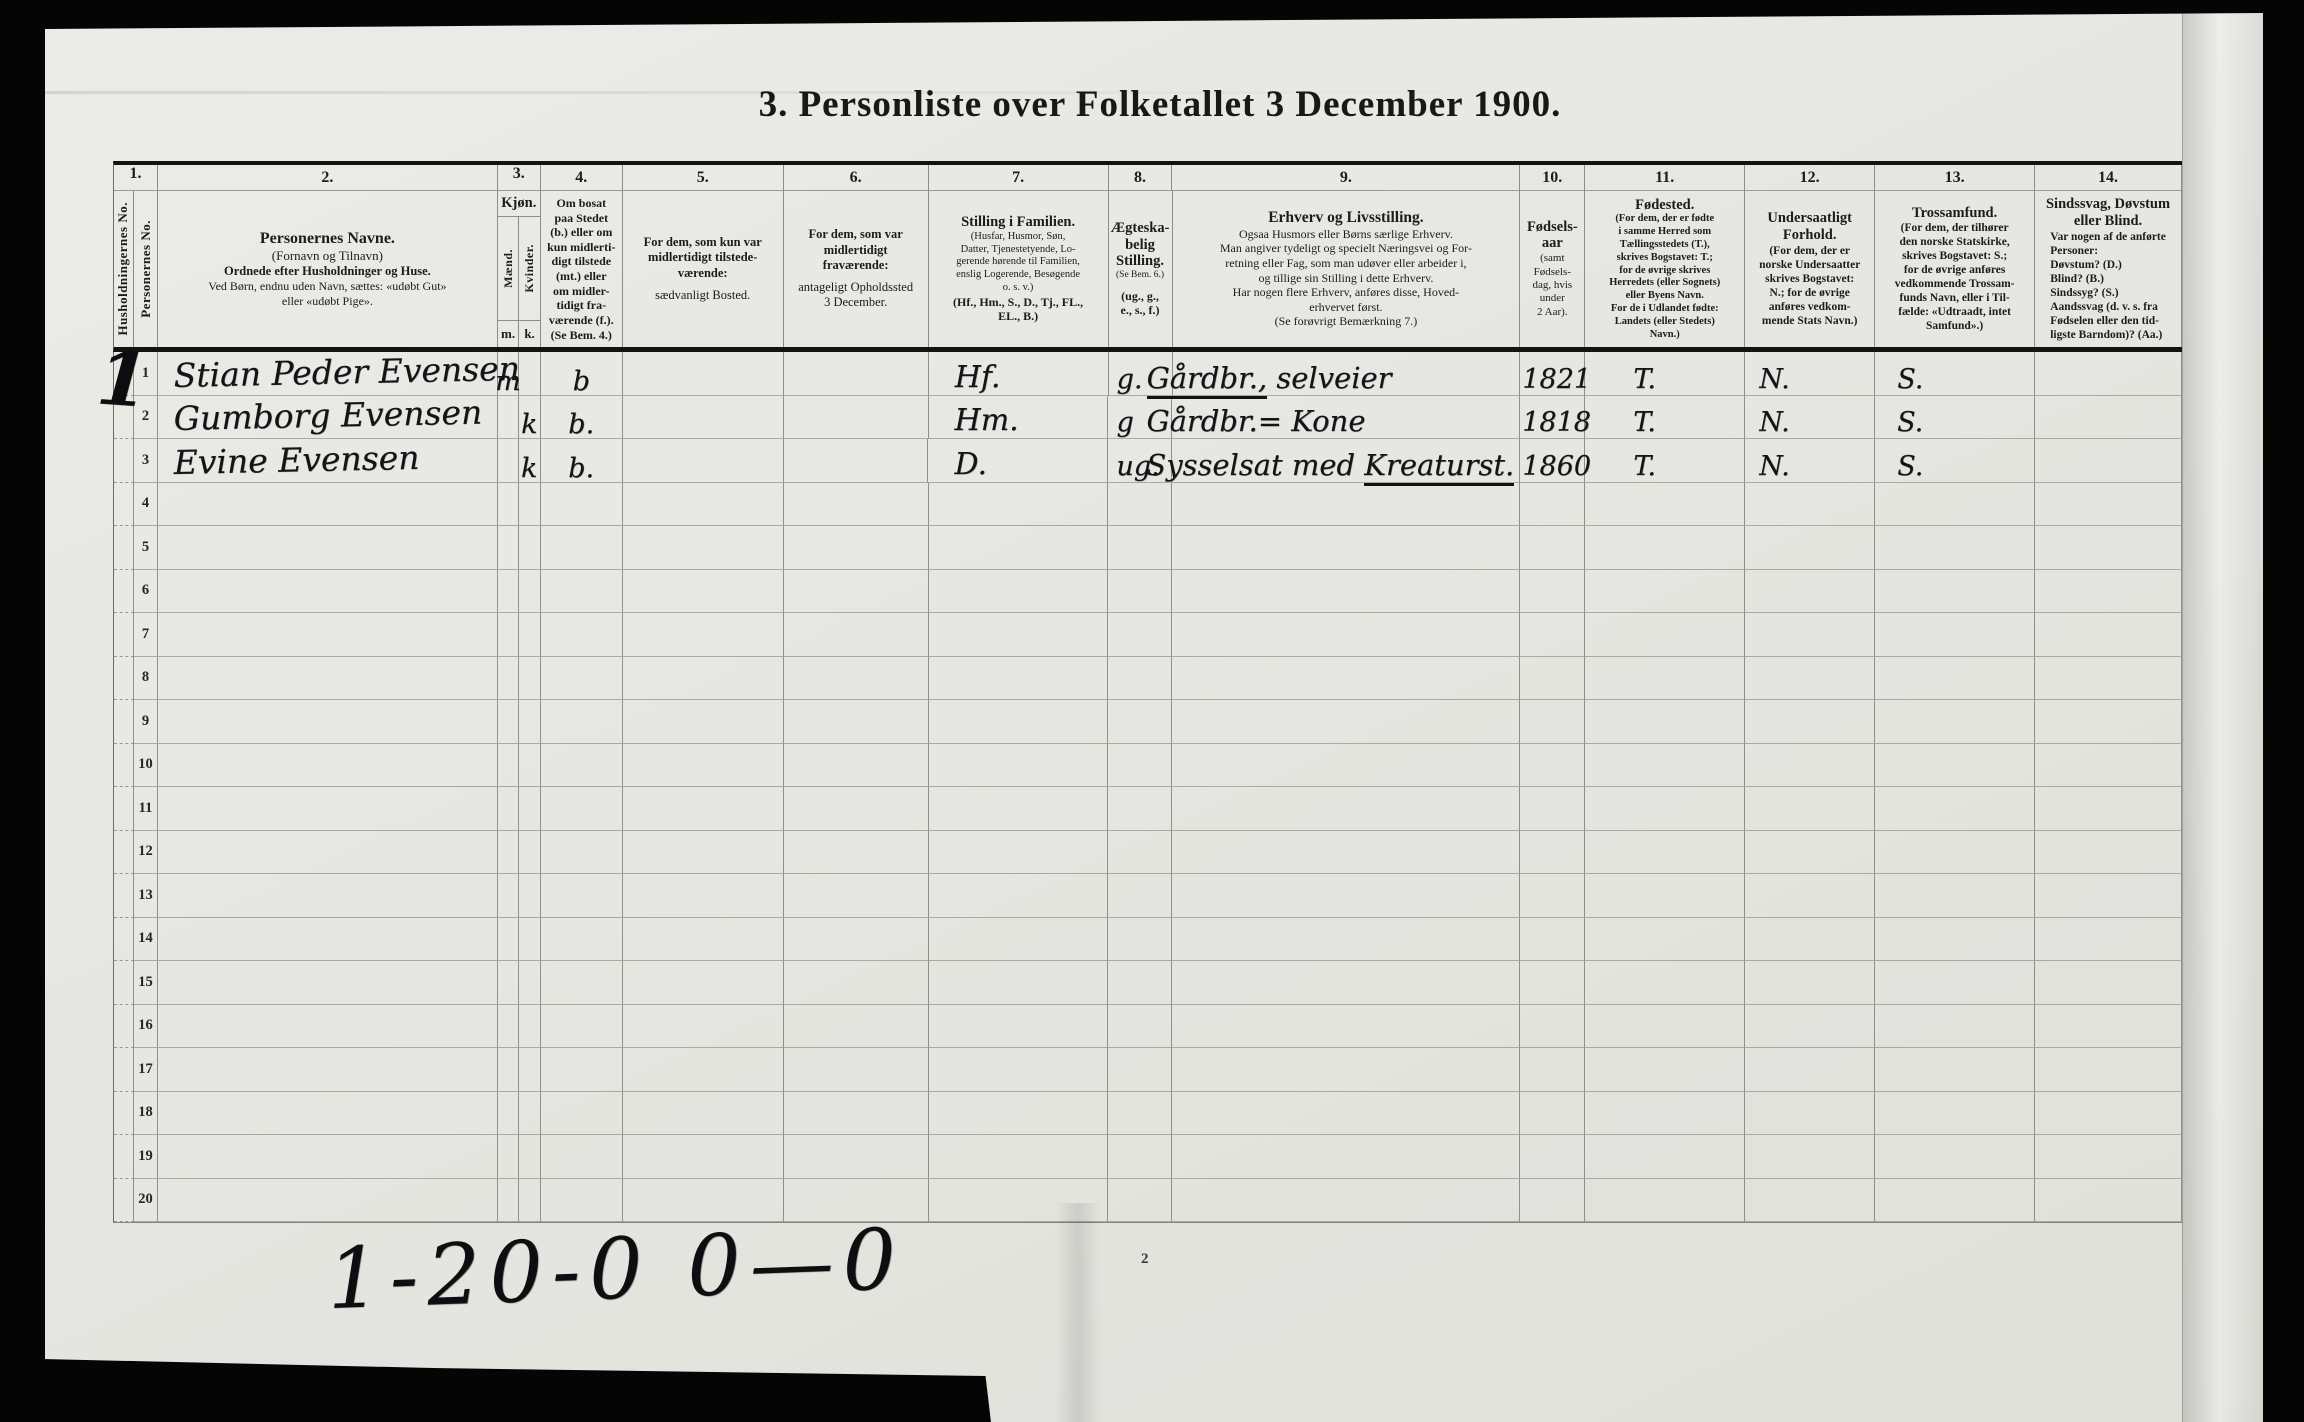 This screenshot has height=1422, width=2304. Describe the element at coordinates (1148, 1157) in the screenshot. I see `table-row: 19` at that location.